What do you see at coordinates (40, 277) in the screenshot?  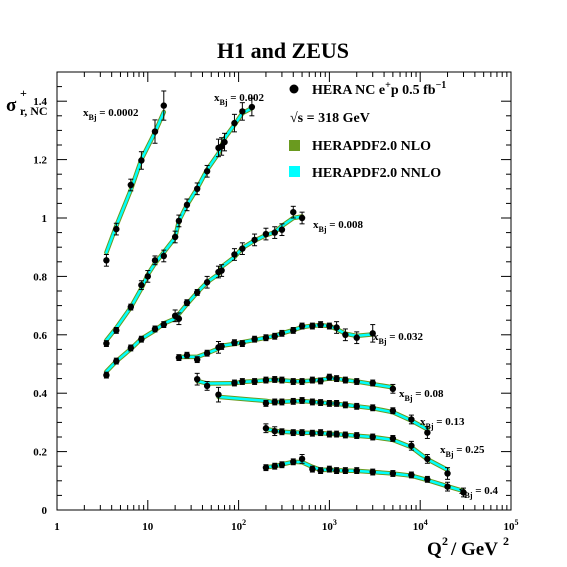 I see `y-tick-label: 0.8` at bounding box center [40, 277].